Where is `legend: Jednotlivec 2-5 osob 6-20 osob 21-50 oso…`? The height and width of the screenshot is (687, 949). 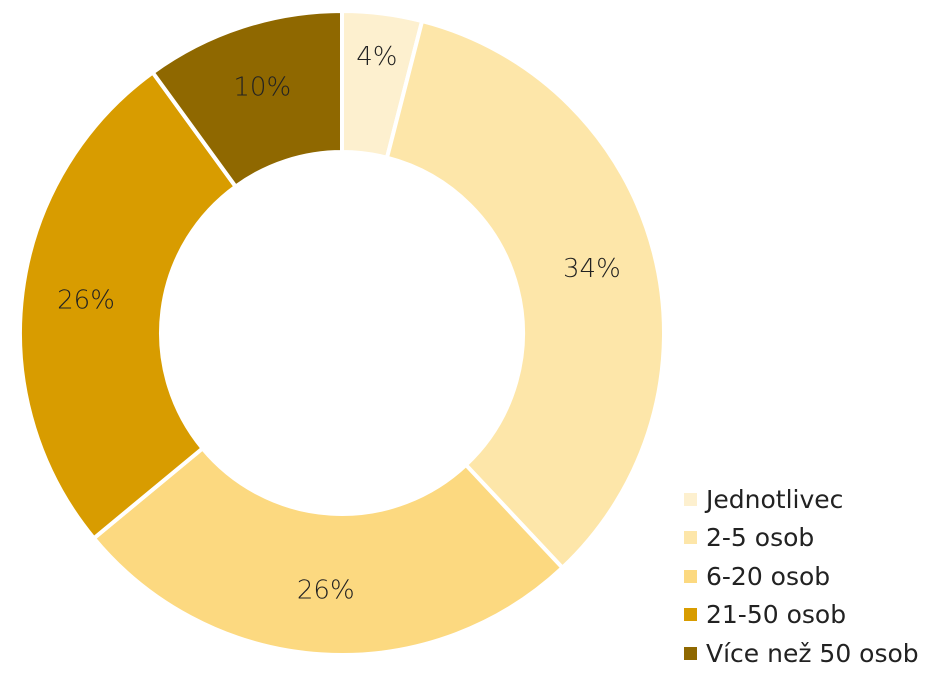
legend: Jednotlivec 2-5 osob 6-20 osob 21-50 oso… is located at coordinates (801, 576).